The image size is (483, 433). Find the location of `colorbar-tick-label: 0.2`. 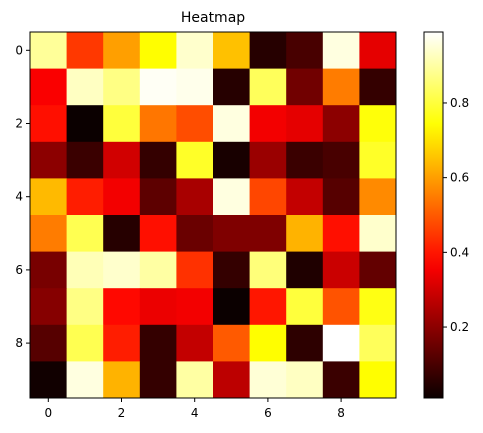

colorbar-tick-label: 0.2 is located at coordinates (459, 327).